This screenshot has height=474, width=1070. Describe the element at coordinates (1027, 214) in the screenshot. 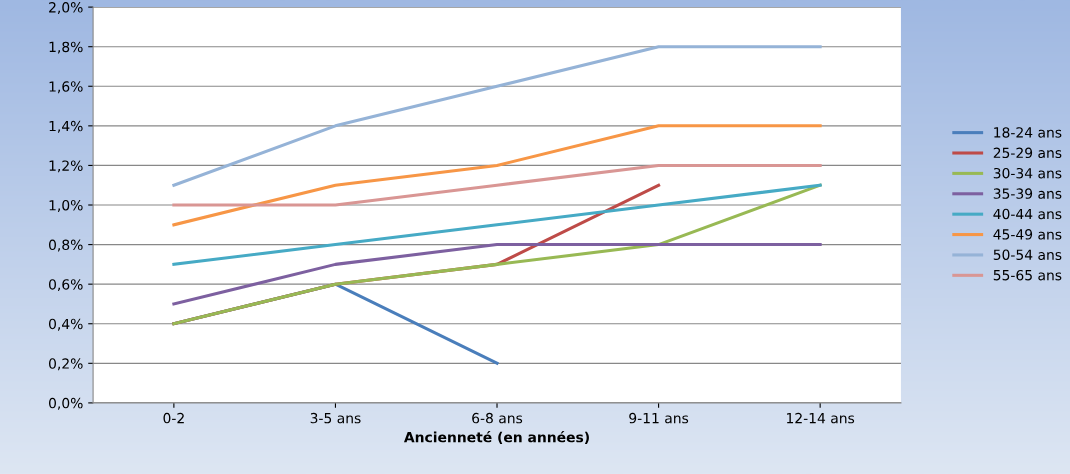

I see `legend-label: 40-44 ans` at that location.